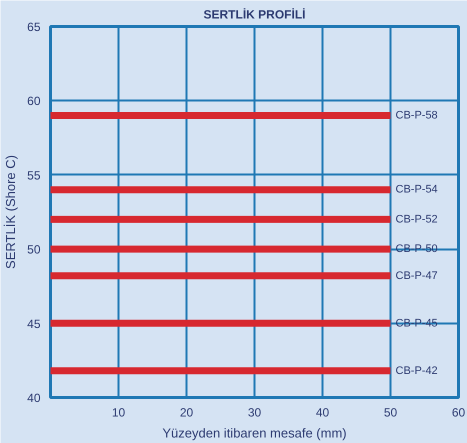  I want to click on y-tick-label: 40, so click(34, 398).